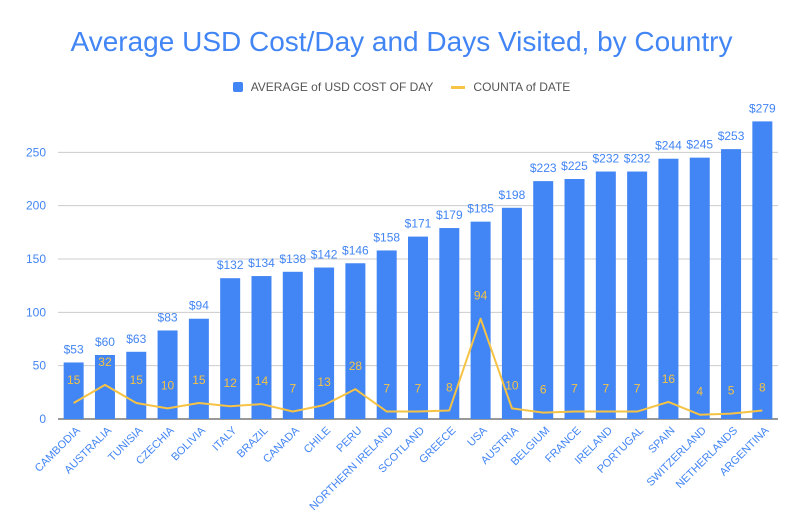 This screenshot has width=803, height=532. What do you see at coordinates (699, 392) in the screenshot?
I see `line-value-label: 4` at bounding box center [699, 392].